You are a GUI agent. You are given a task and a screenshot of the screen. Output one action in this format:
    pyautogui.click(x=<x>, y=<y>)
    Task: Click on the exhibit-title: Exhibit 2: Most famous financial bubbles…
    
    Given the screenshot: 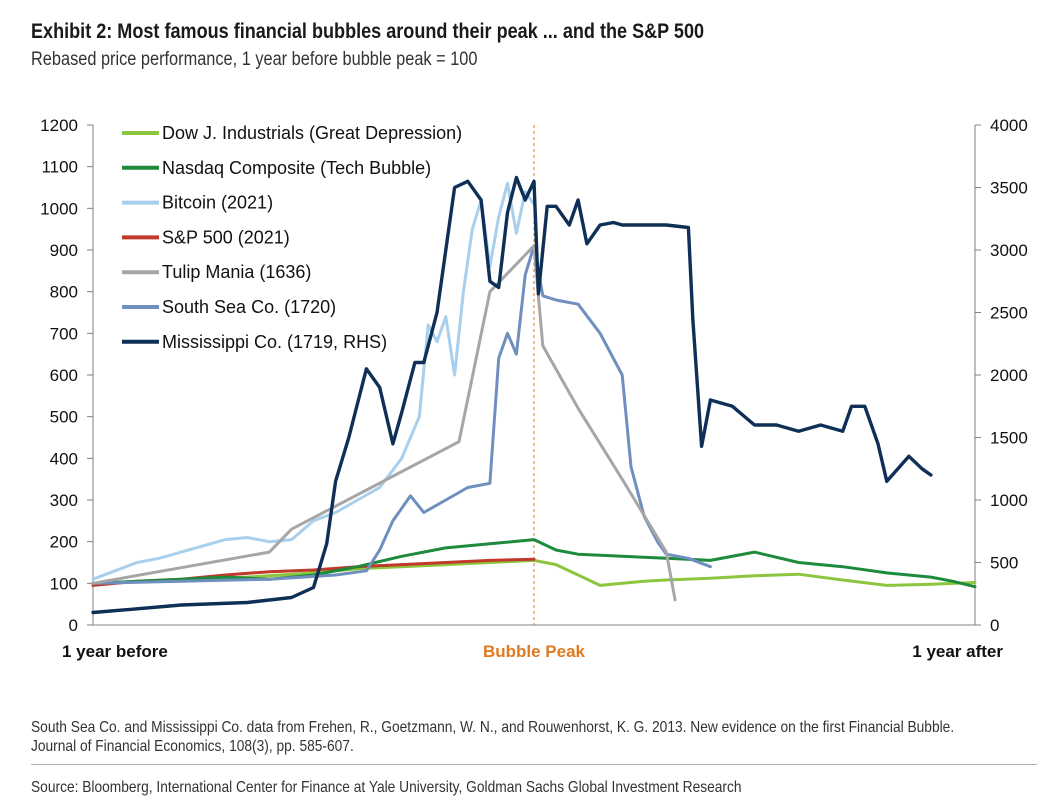 What is the action you would take?
    pyautogui.click(x=368, y=31)
    